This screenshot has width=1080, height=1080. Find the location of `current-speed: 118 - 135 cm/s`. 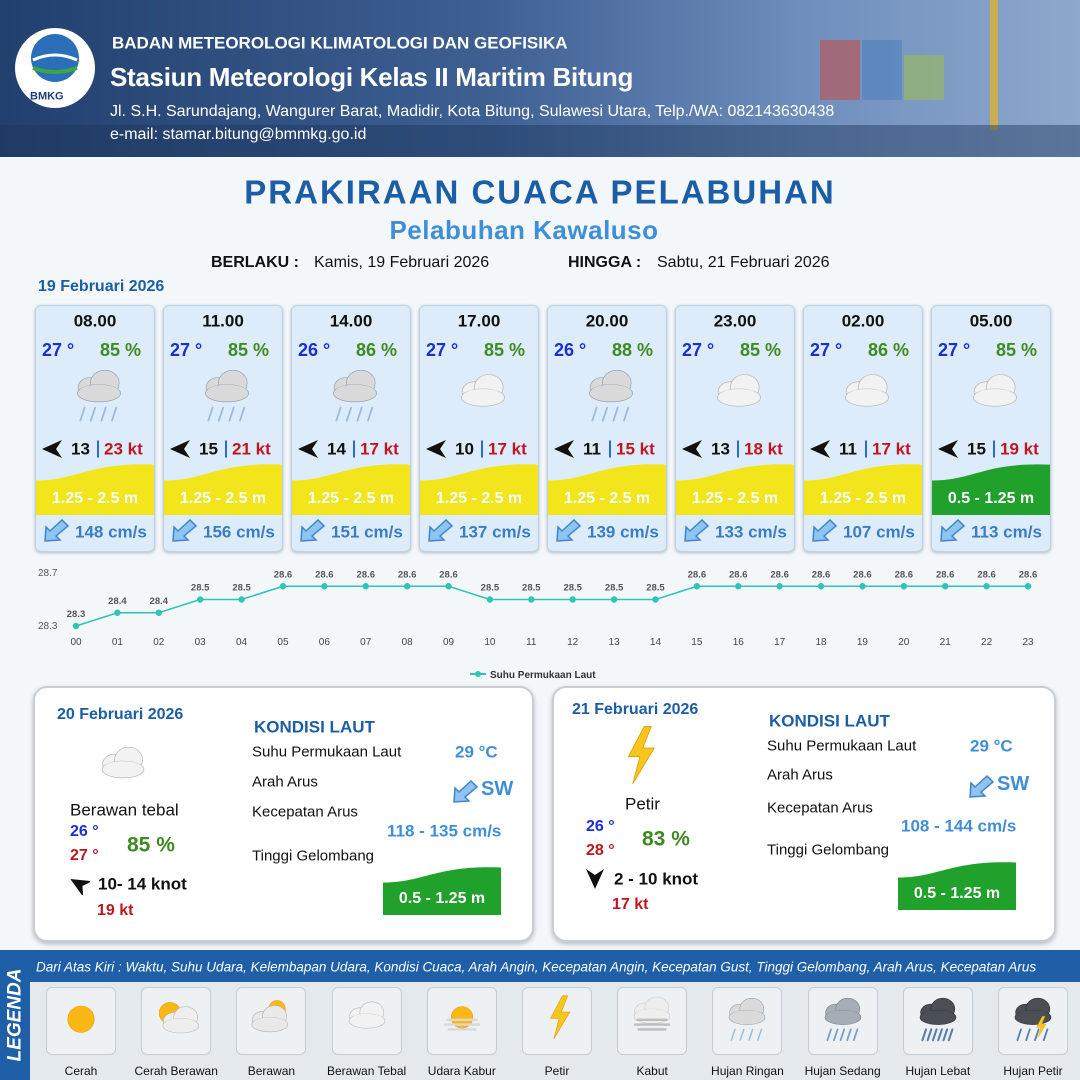

current-speed: 118 - 135 cm/s is located at coordinates (444, 831).